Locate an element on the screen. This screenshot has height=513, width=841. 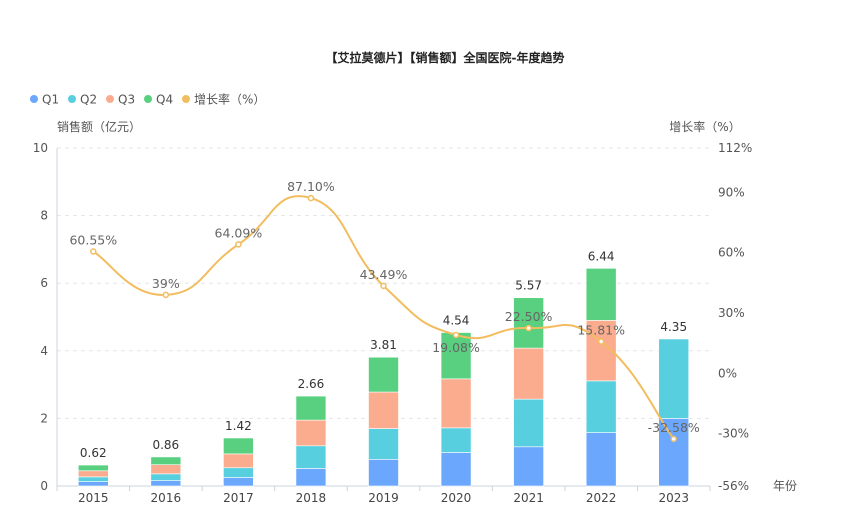
y2-tick-label: -30% is located at coordinates (733, 434).